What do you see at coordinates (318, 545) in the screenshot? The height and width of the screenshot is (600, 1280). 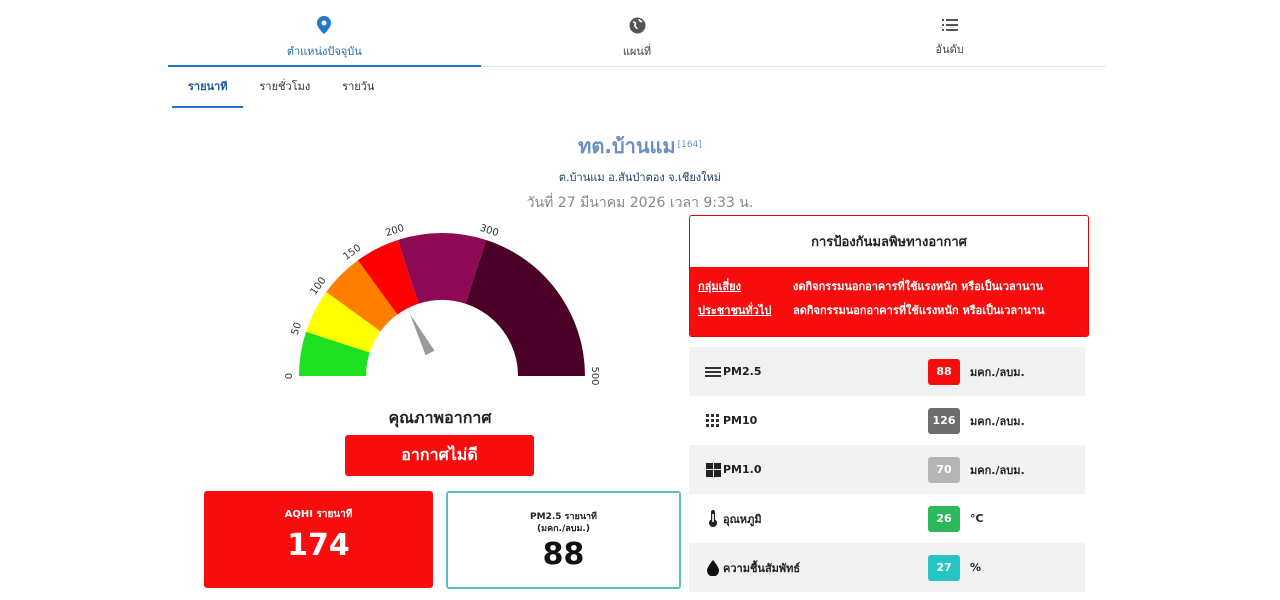 I see `aqhi-value: 174` at bounding box center [318, 545].